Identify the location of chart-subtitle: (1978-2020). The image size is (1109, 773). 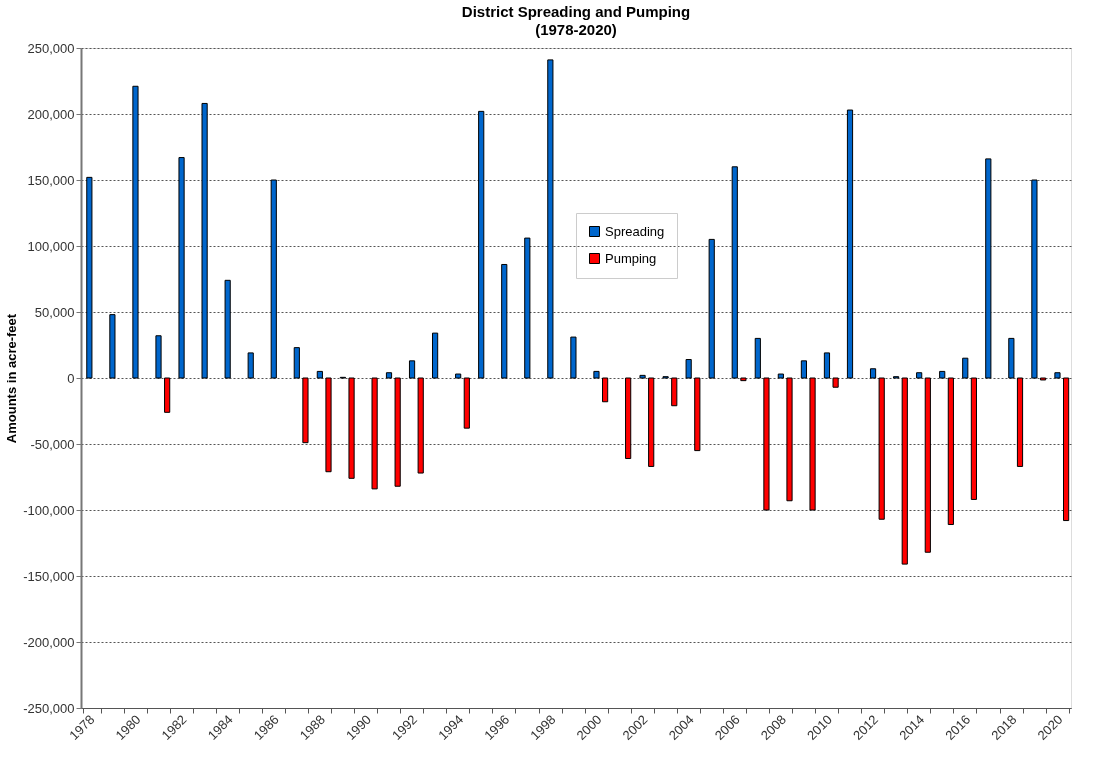
(576, 29).